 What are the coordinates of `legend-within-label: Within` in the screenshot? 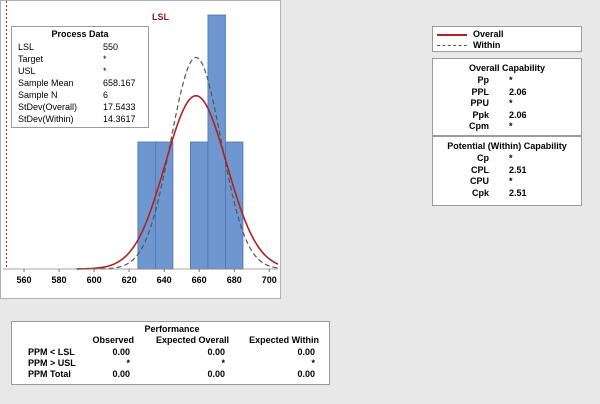 It's located at (487, 45).